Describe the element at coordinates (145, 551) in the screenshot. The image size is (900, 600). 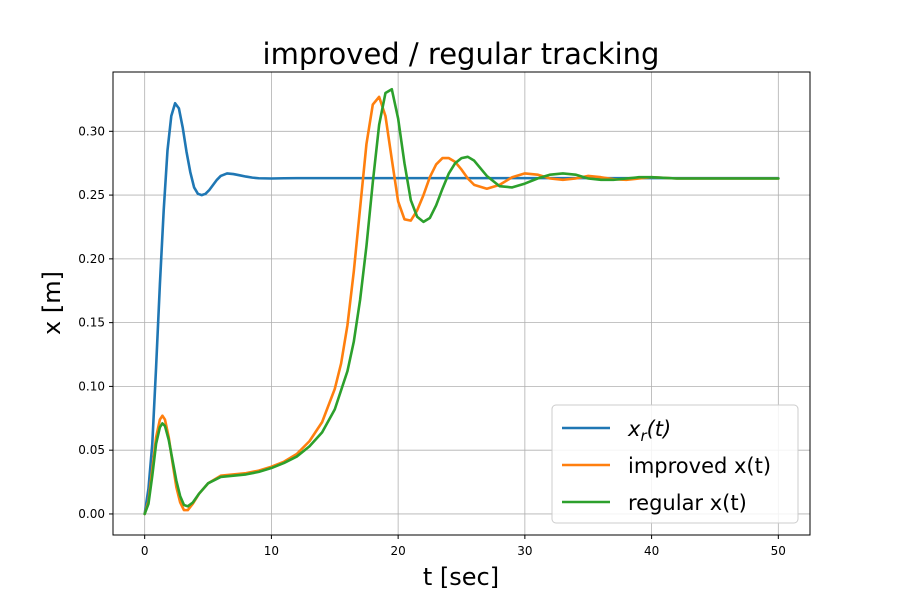
I see `x-tick-label: 0` at that location.